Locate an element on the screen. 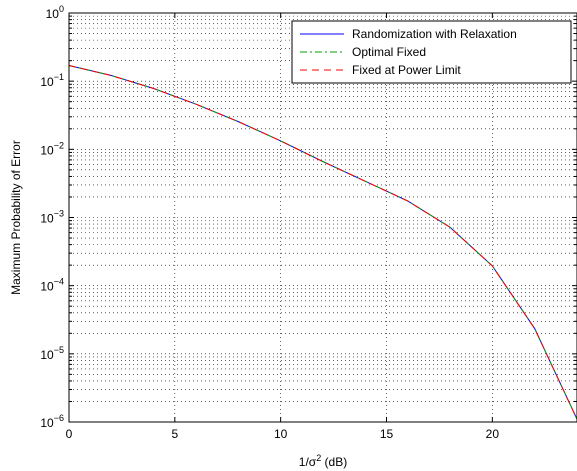 This screenshot has height=471, width=577. y-tick-exponent: −2 is located at coordinates (59, 145).